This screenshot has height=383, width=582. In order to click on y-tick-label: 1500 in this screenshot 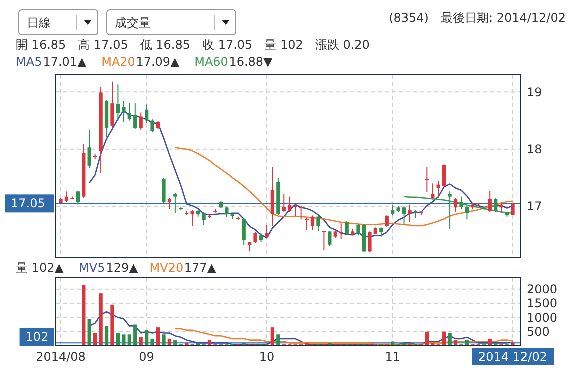, I will do `click(542, 303)`.